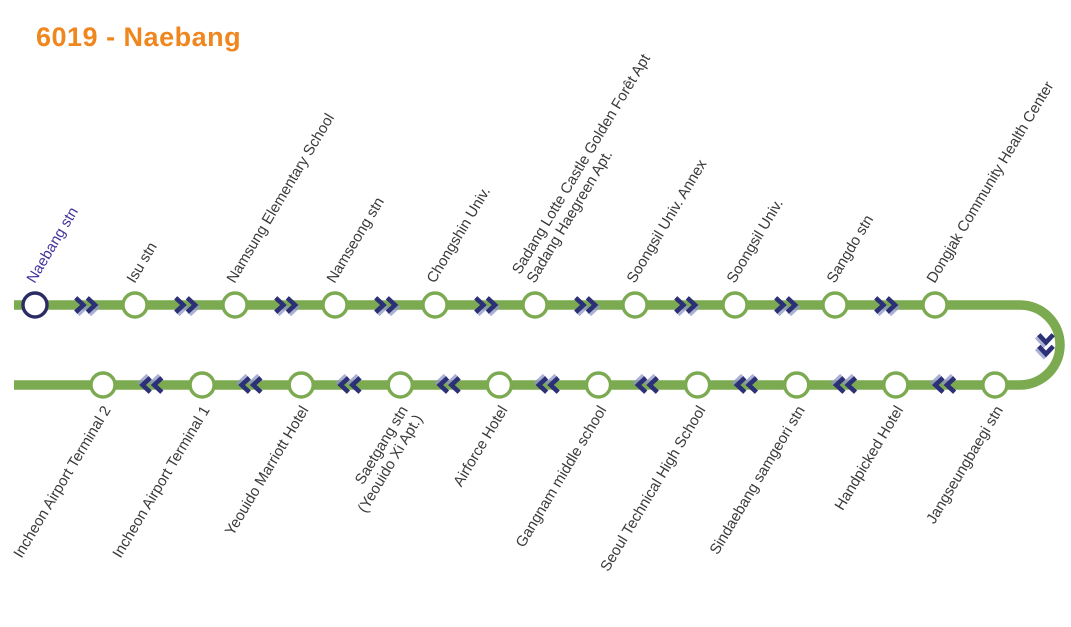 The width and height of the screenshot is (1071, 627). What do you see at coordinates (35, 305) in the screenshot?
I see `station-marker-current` at bounding box center [35, 305].